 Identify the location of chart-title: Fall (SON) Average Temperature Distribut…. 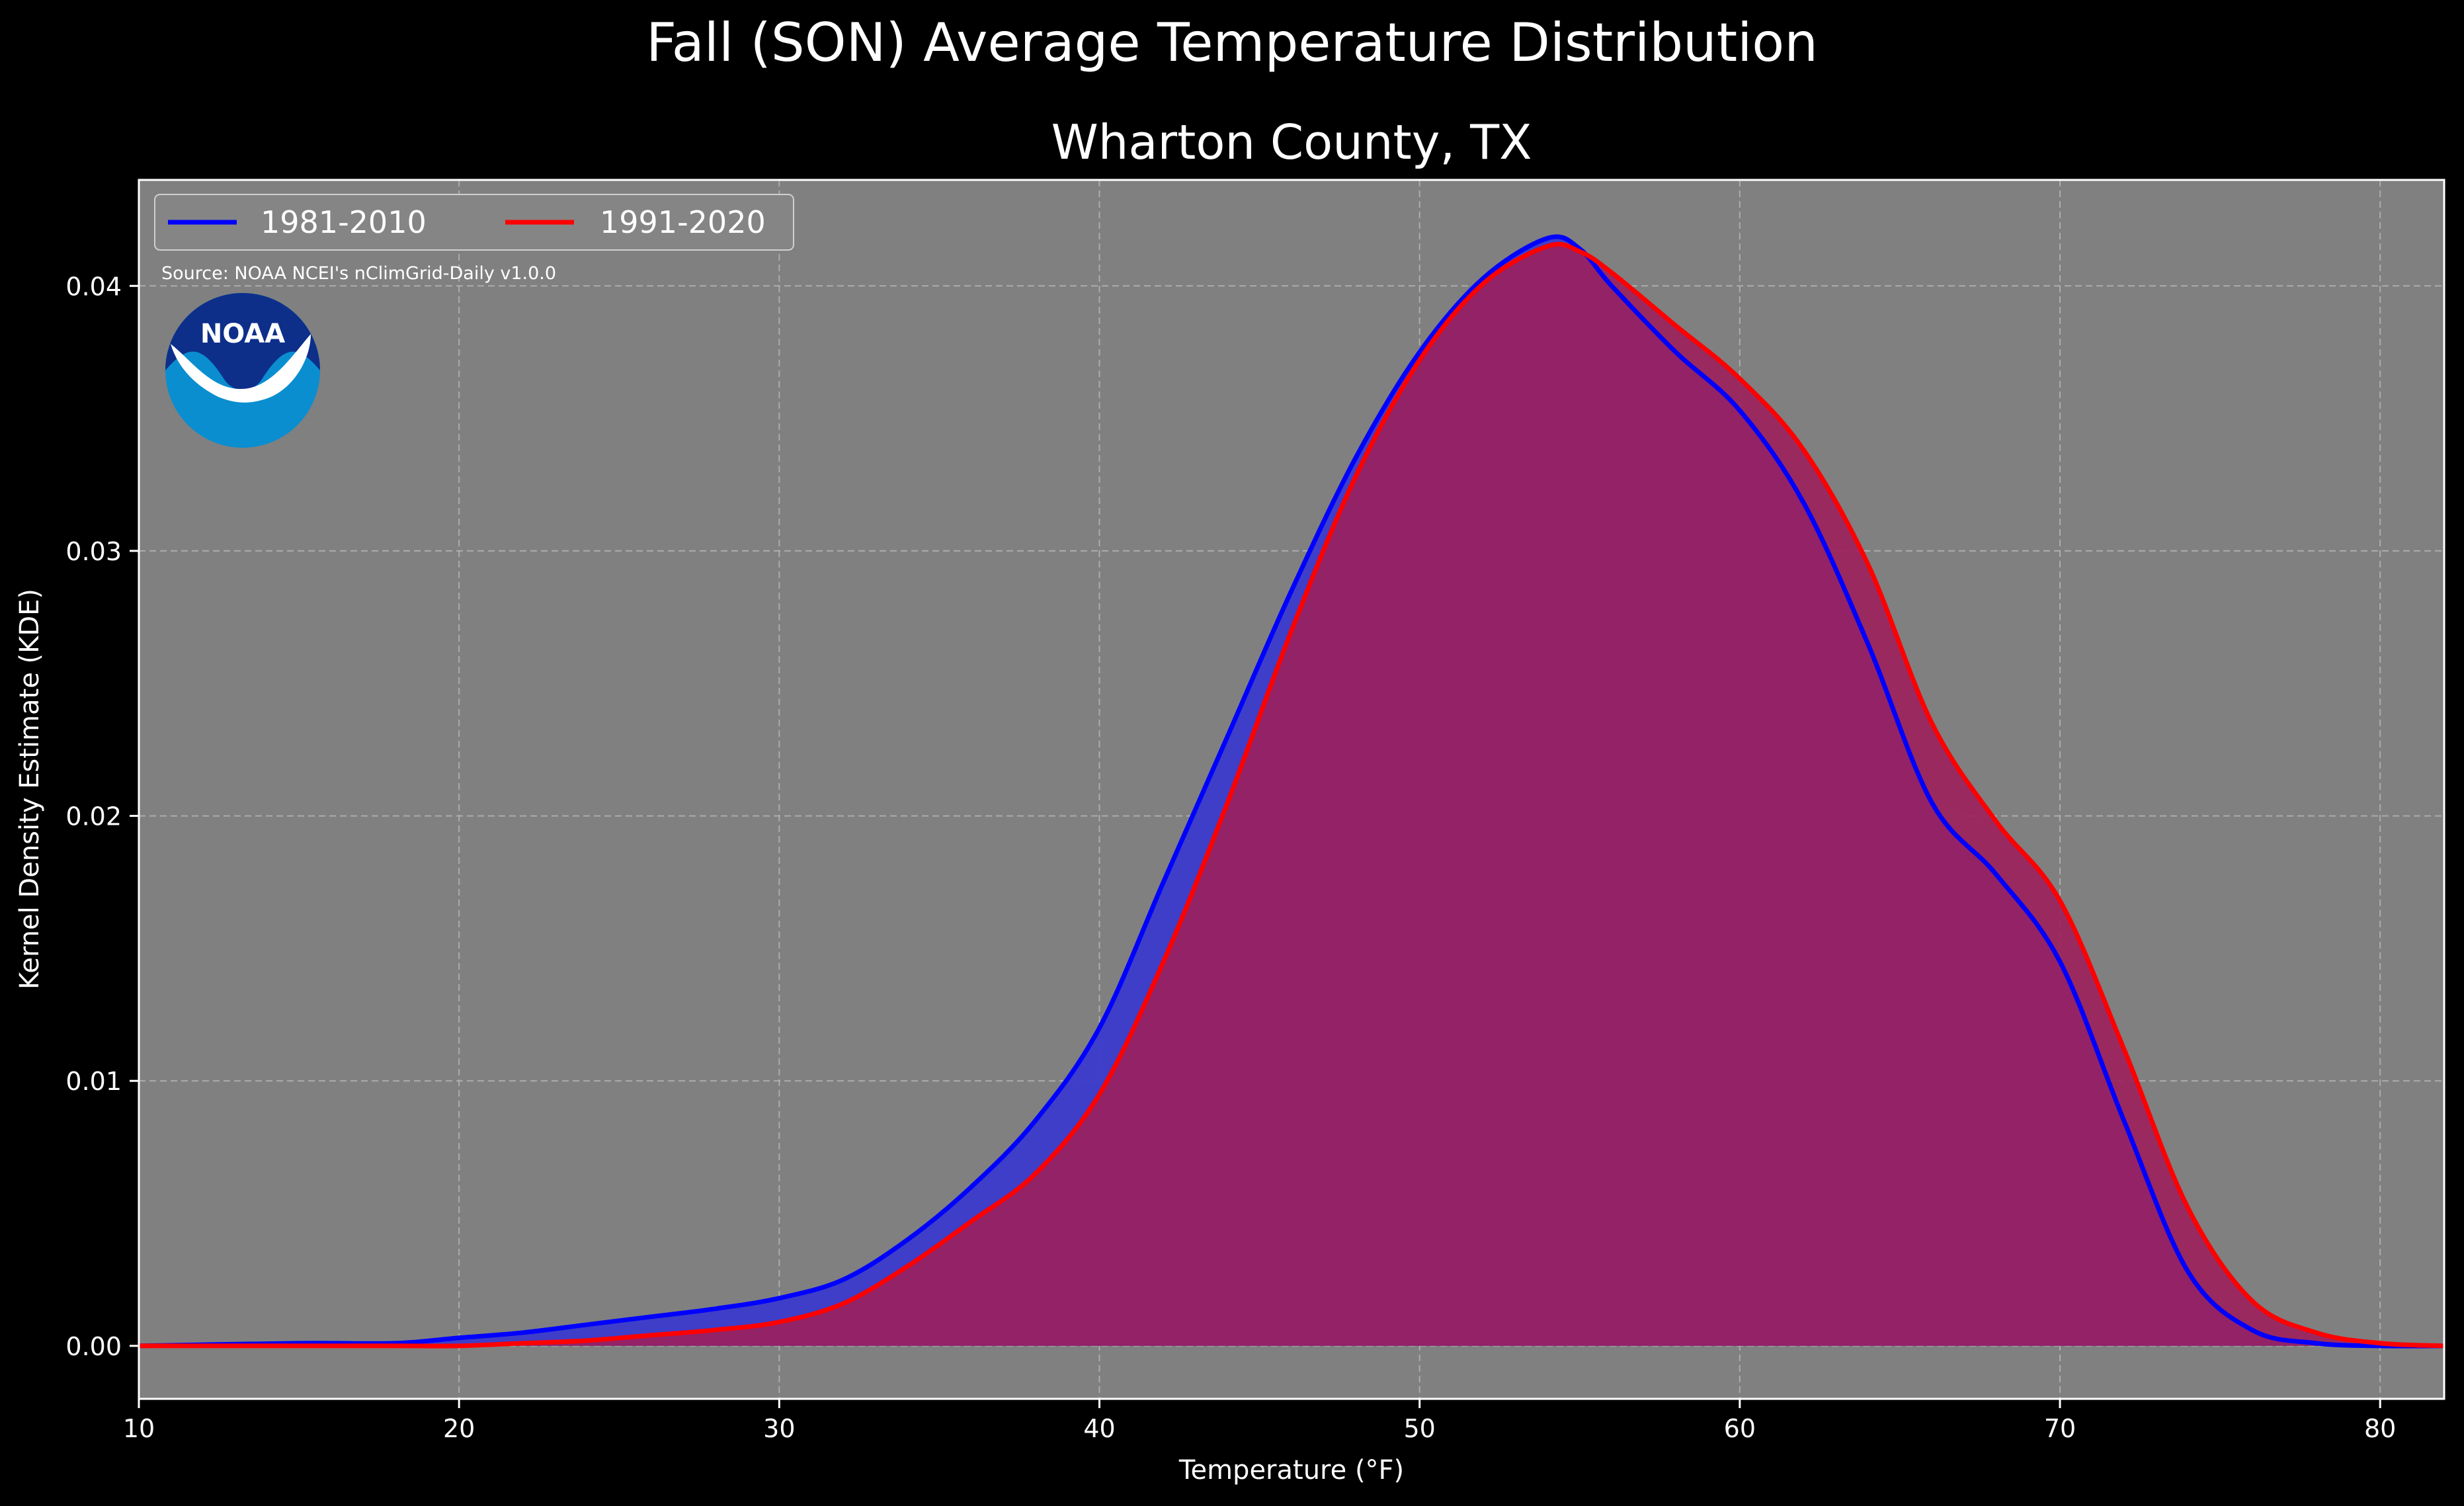
(1232, 43).